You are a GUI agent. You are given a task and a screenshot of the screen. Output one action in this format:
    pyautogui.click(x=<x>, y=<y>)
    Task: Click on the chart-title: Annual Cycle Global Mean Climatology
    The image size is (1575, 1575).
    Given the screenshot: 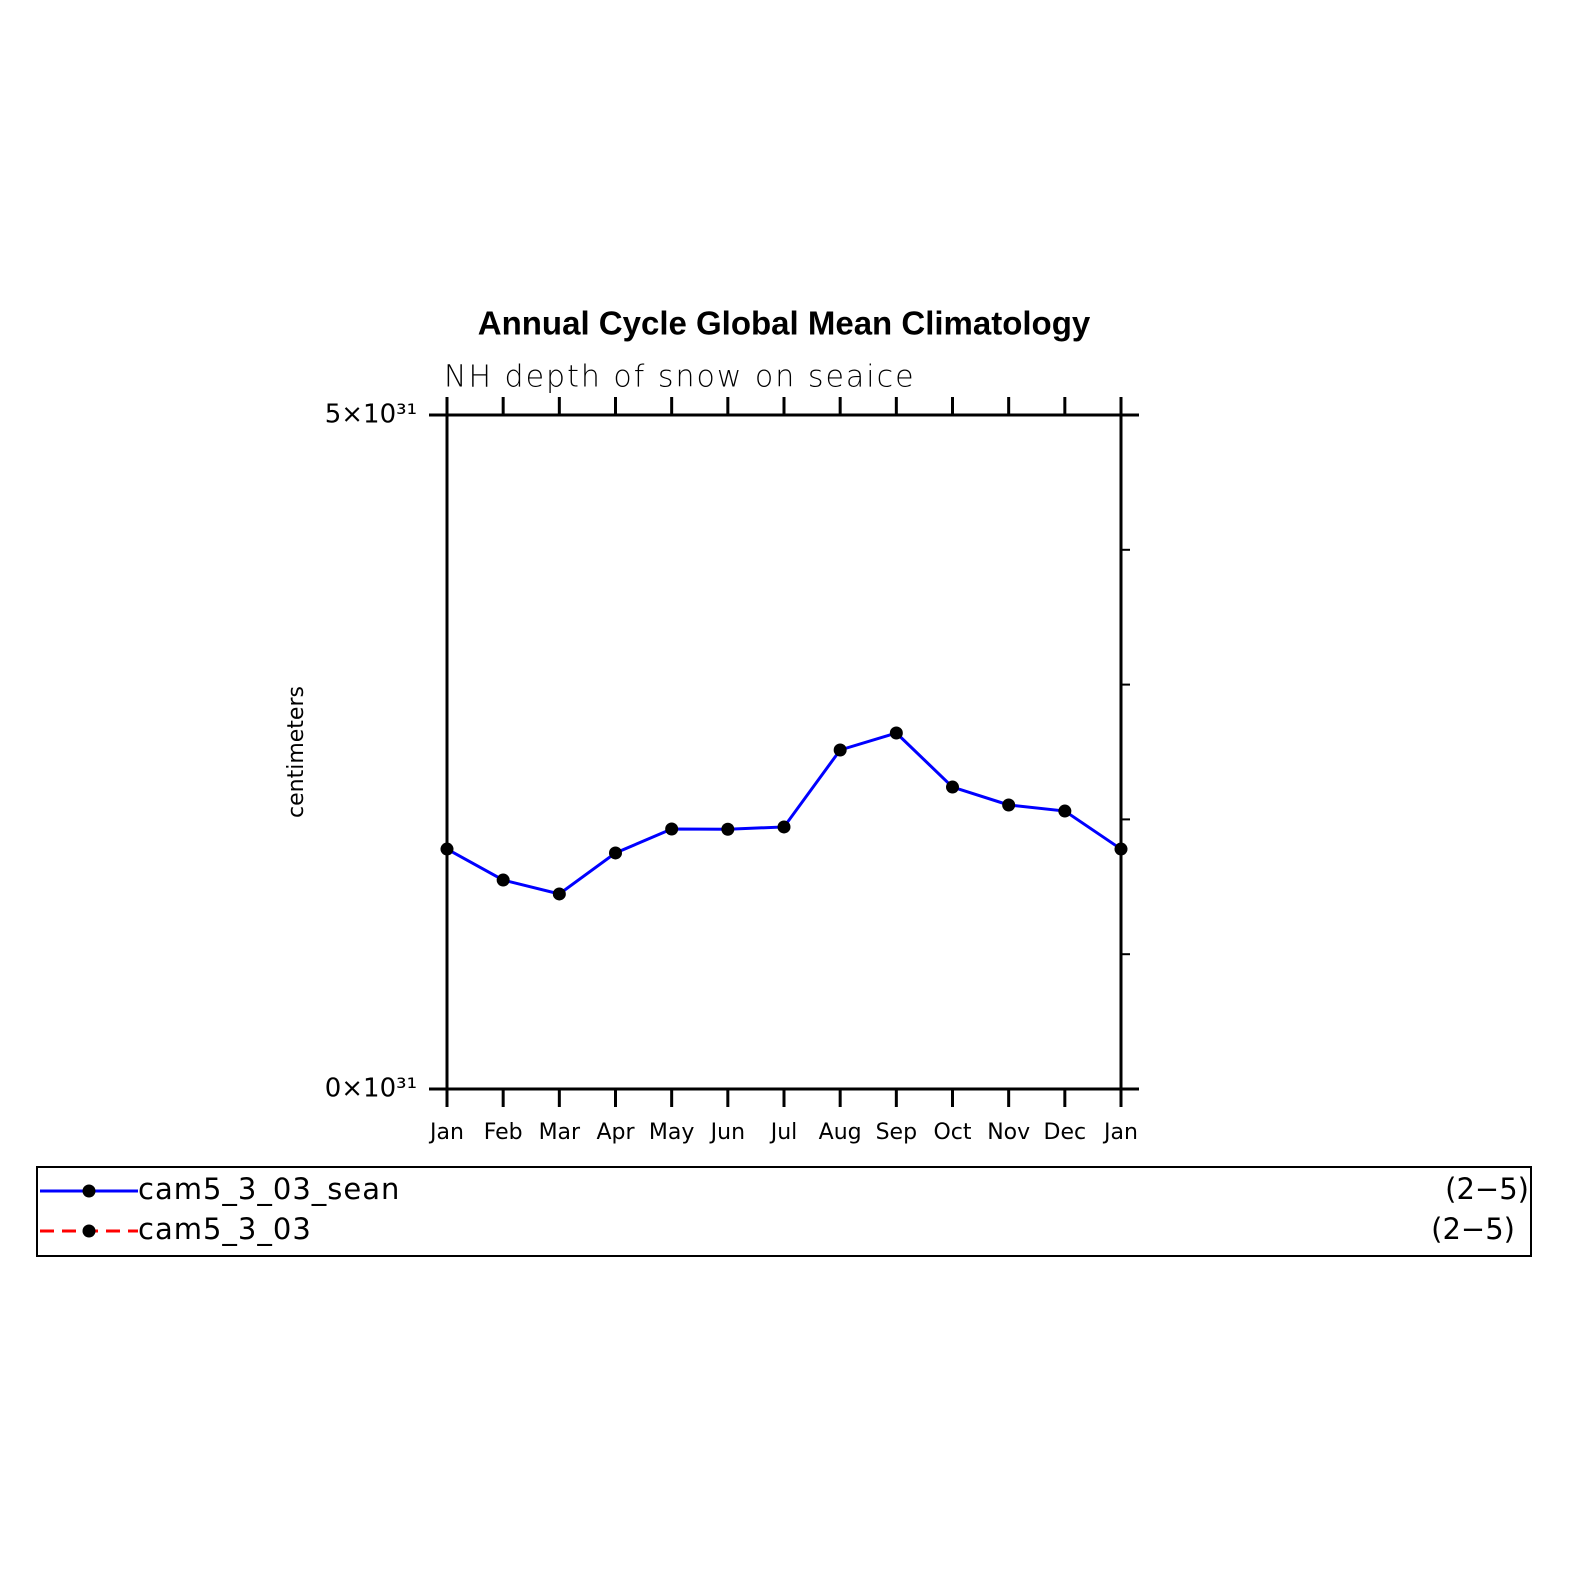 What is the action you would take?
    pyautogui.click(x=784, y=323)
    